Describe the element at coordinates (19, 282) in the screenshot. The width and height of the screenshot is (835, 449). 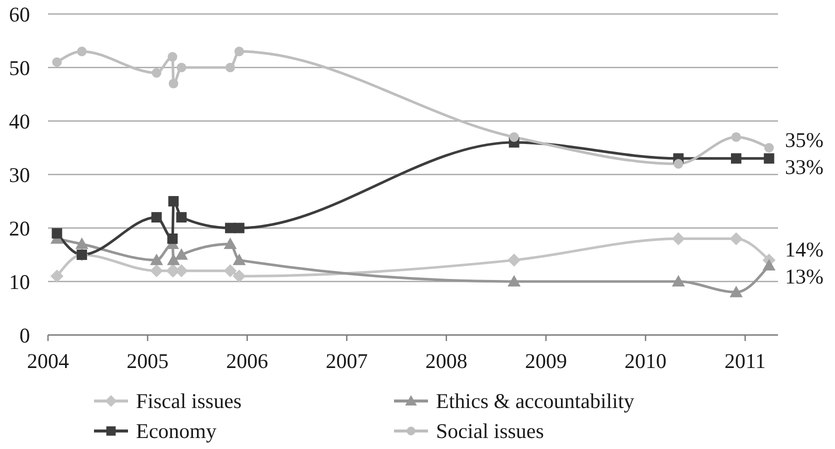
I see `y-tick-label: 10` at that location.